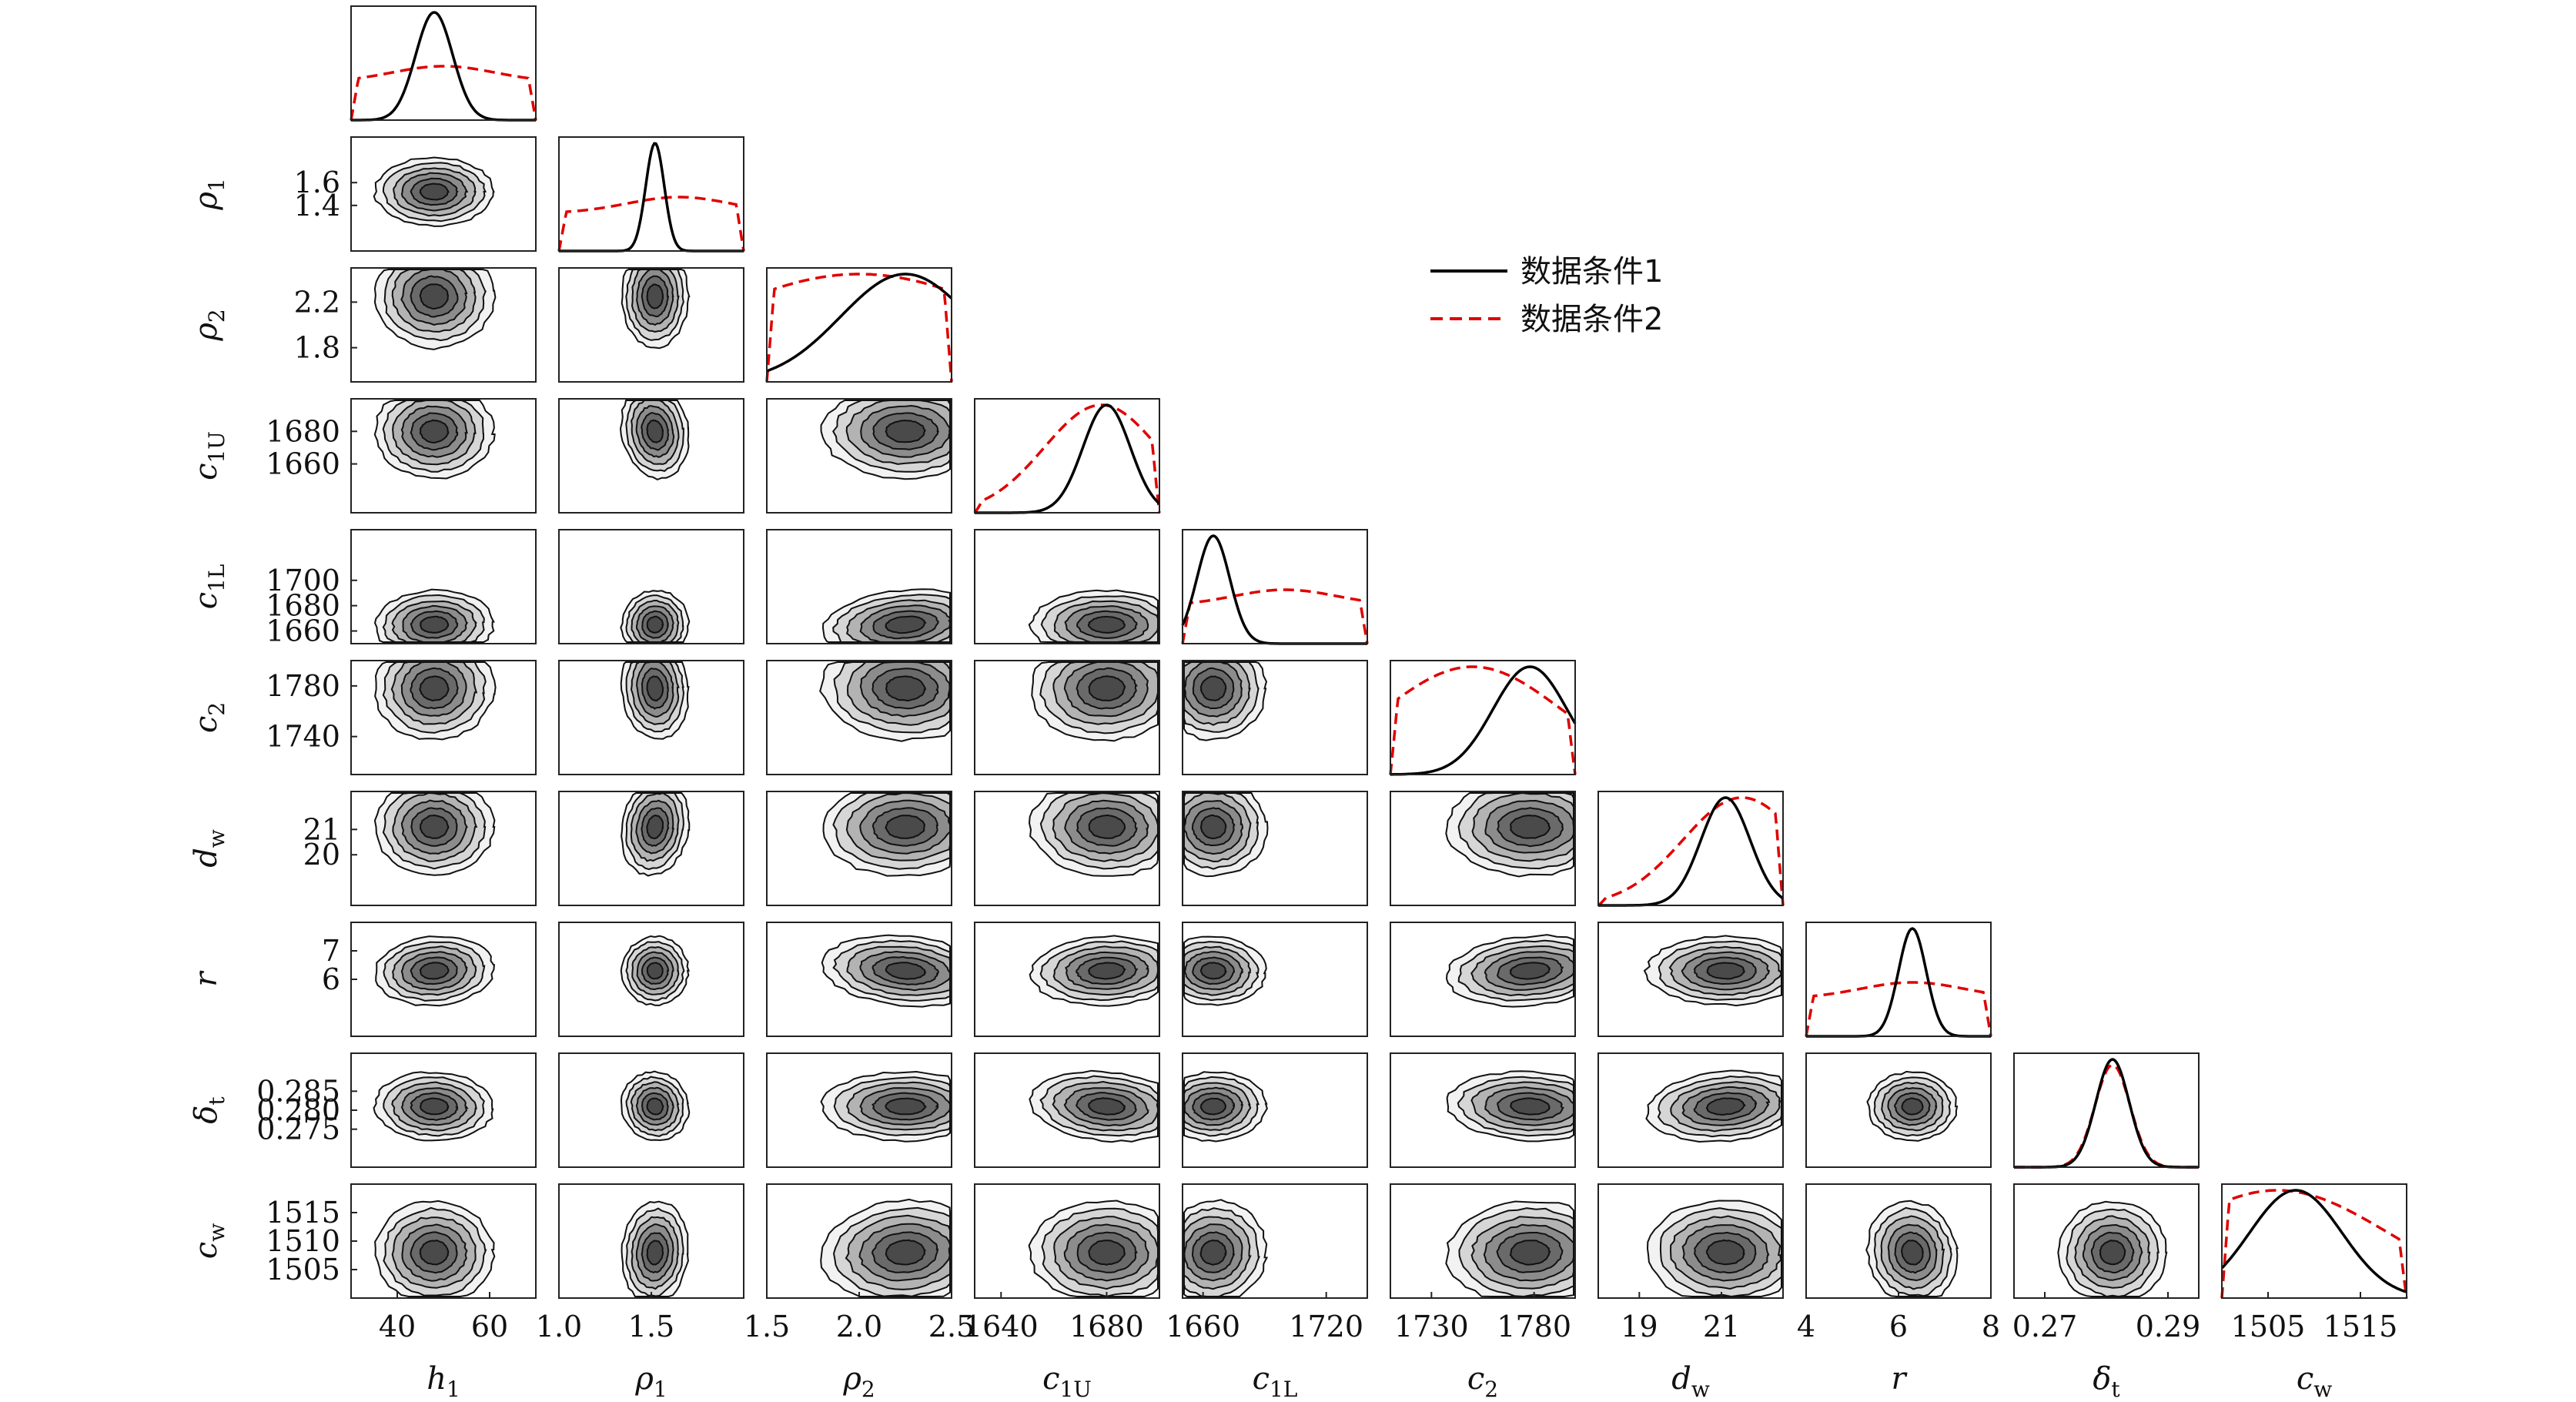 This screenshot has width=2576, height=1402. Describe the element at coordinates (858, 1381) in the screenshot. I see `x-axis-label: ρ2` at that location.